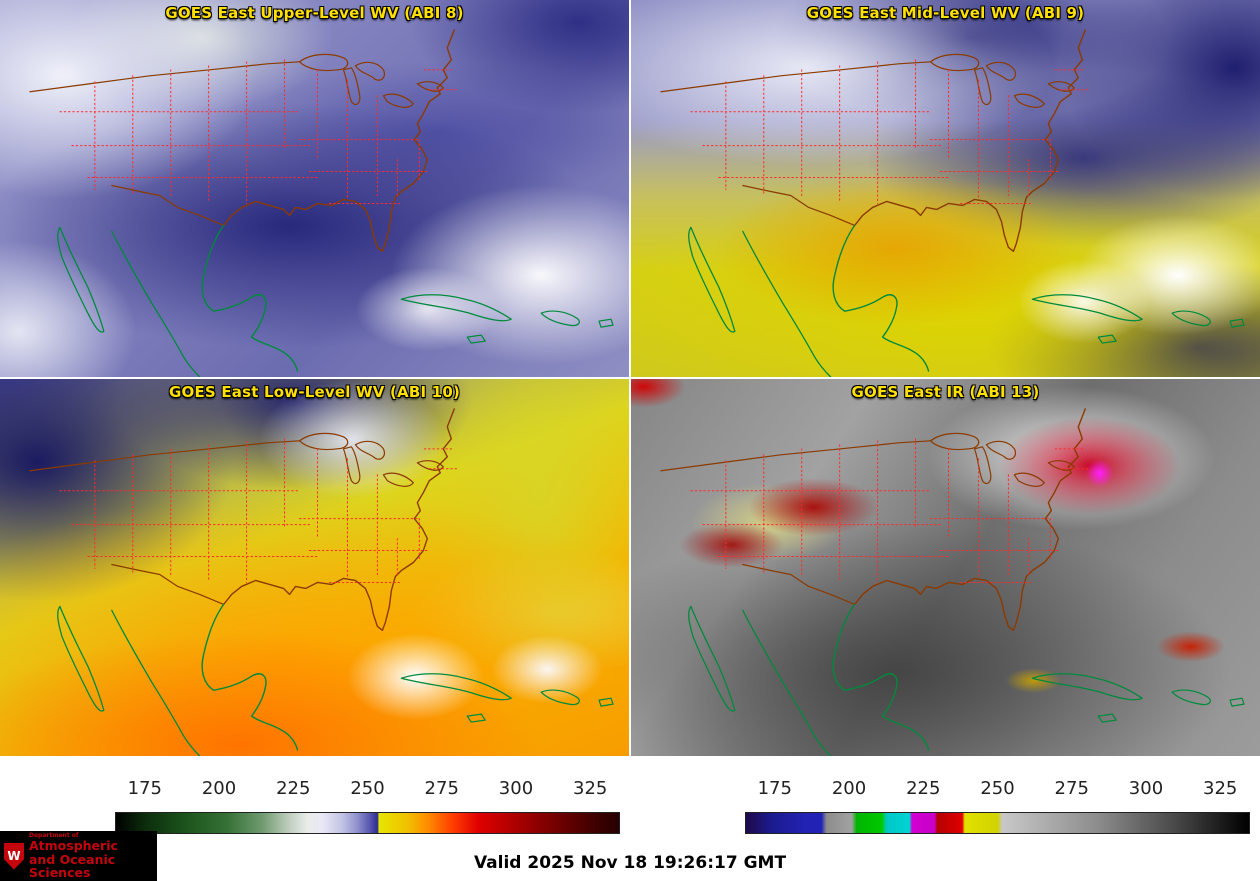  I want to click on wv-colorbar: 175 200 225 250 275 300 325, so click(315, 802).